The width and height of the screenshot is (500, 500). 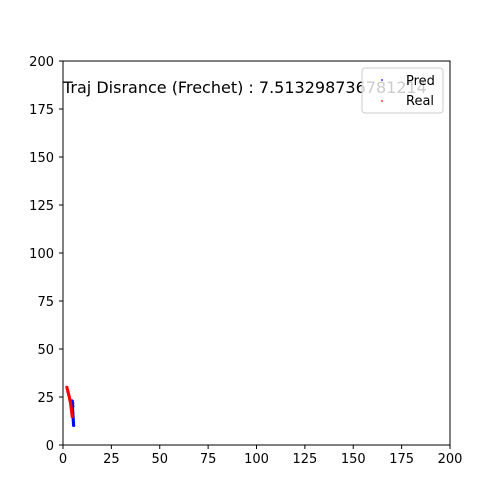 I want to click on x-tick-label: 100, so click(x=256, y=459).